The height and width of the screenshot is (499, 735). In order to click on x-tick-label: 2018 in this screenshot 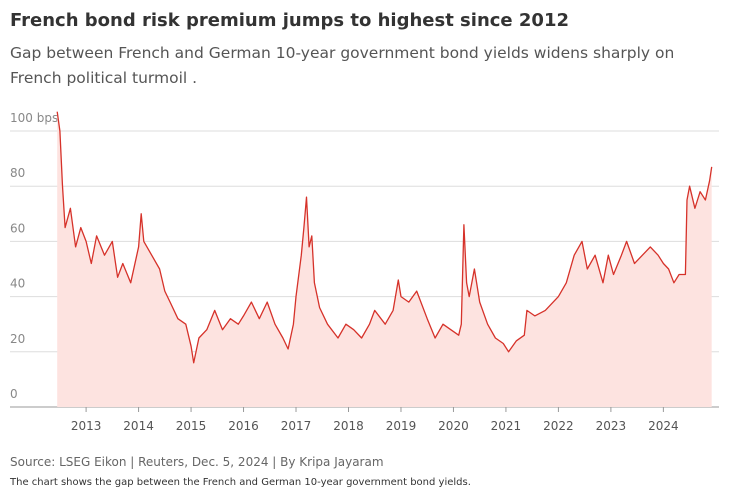, I will do `click(348, 426)`.